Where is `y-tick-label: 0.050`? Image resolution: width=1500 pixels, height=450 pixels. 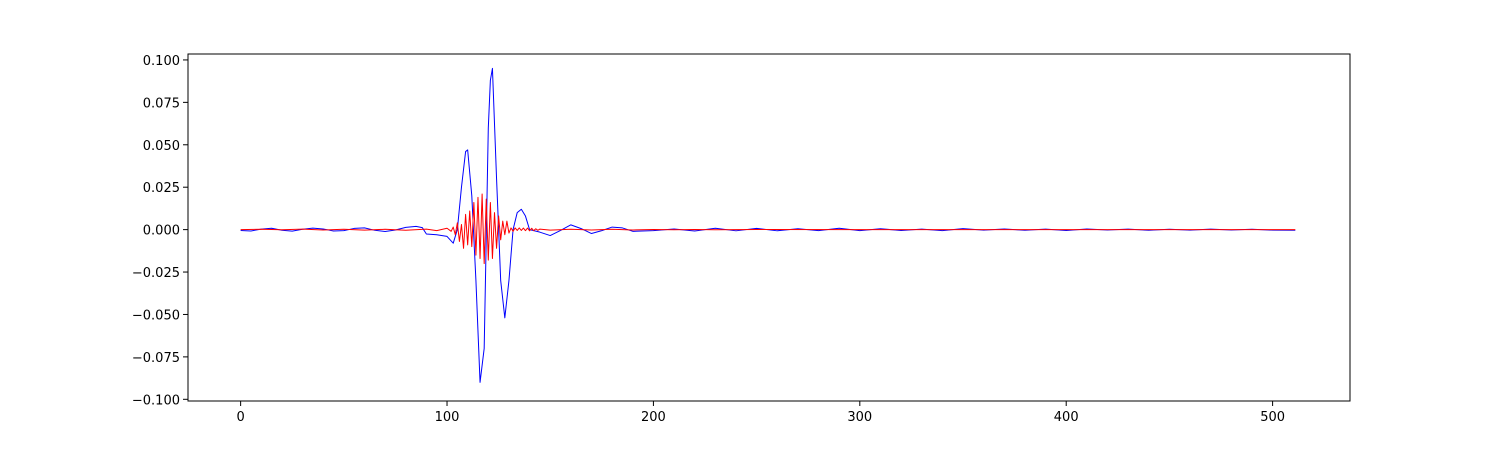
y-tick-label: 0.050 is located at coordinates (161, 146).